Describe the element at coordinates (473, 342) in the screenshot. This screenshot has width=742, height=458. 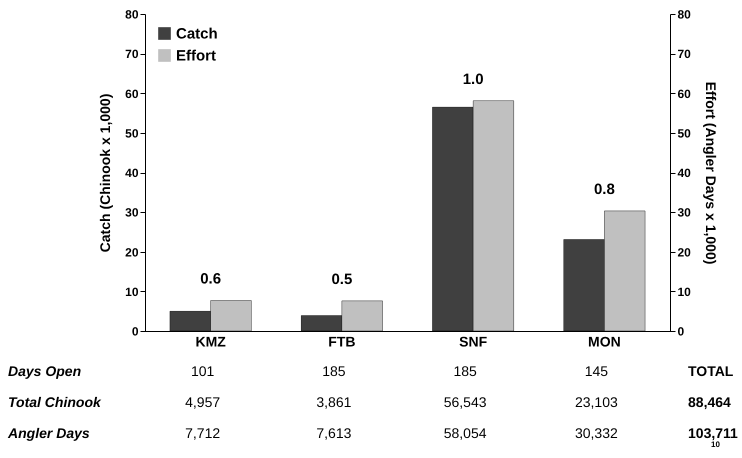
I see `x-tick-label: SNF` at that location.